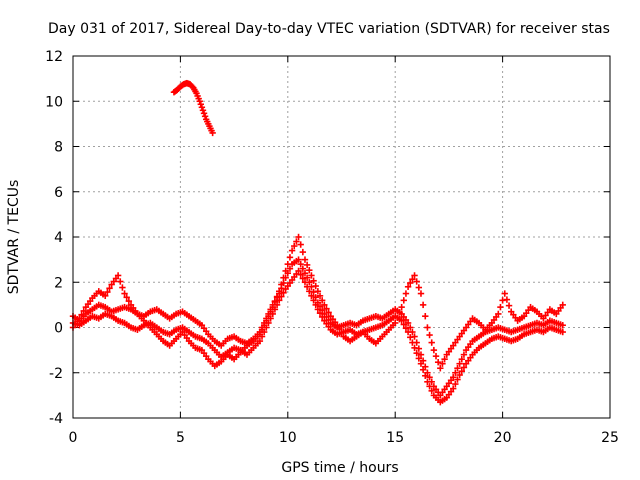 The image size is (640, 480). What do you see at coordinates (503, 438) in the screenshot?
I see `x-tick-label: 20` at bounding box center [503, 438].